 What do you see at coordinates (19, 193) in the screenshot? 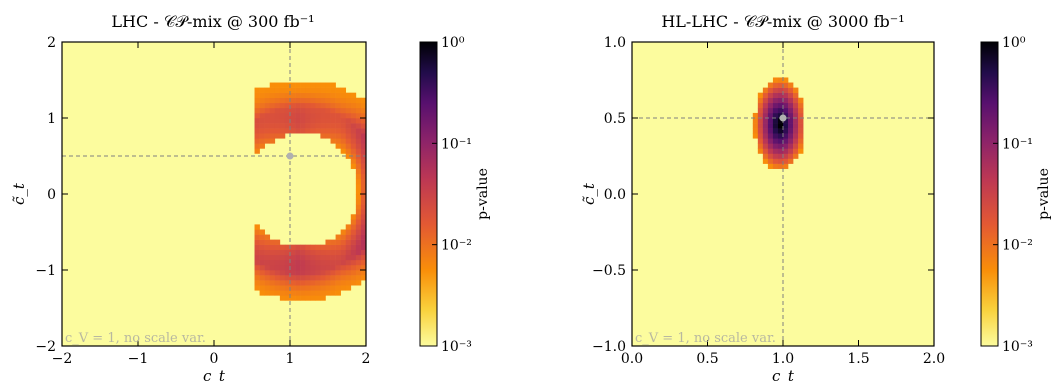
I see `y-axis-label: c̃_t` at bounding box center [19, 193].